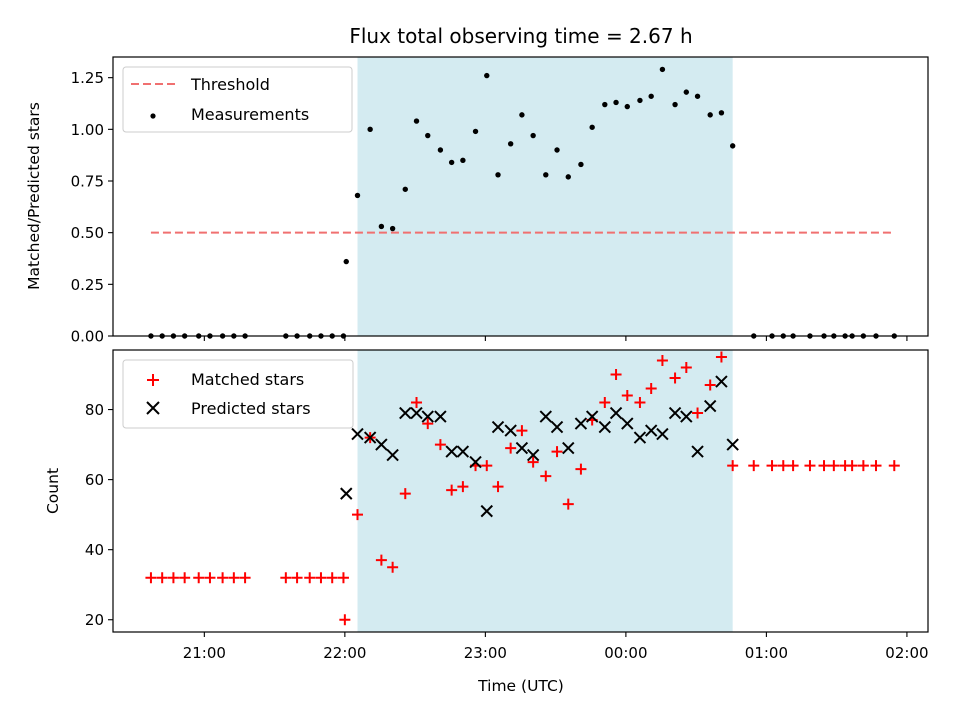 The width and height of the screenshot is (960, 720). I want to click on measurements-legend-label: Measurements, so click(250, 114).